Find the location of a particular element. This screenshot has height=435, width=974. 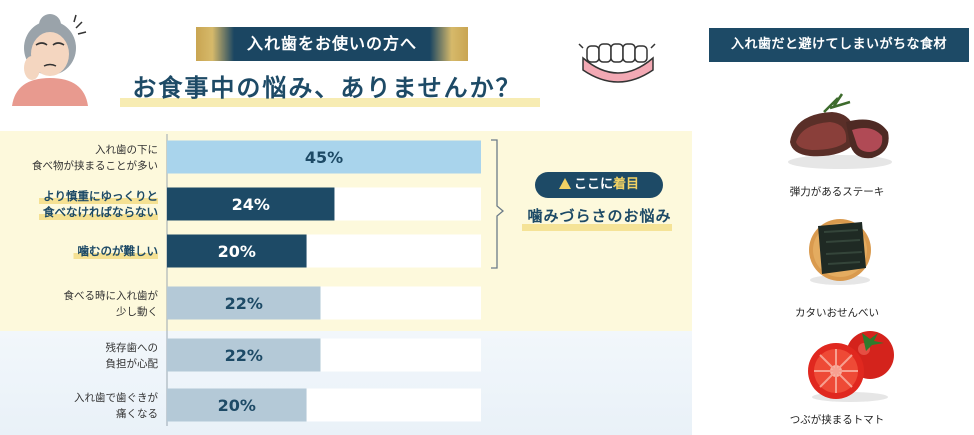

category-label: 入れ歯で歯ぐきが is located at coordinates (116, 397).